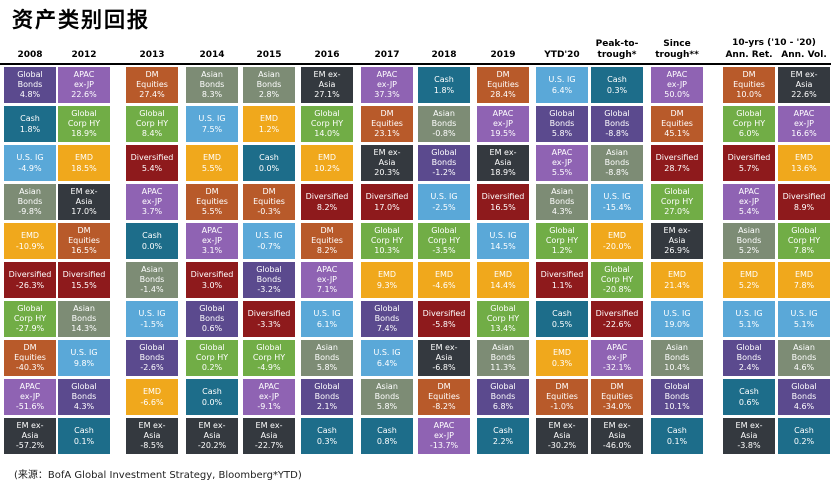  Describe the element at coordinates (503, 285) in the screenshot. I see `return-value: 14.4%` at that location.